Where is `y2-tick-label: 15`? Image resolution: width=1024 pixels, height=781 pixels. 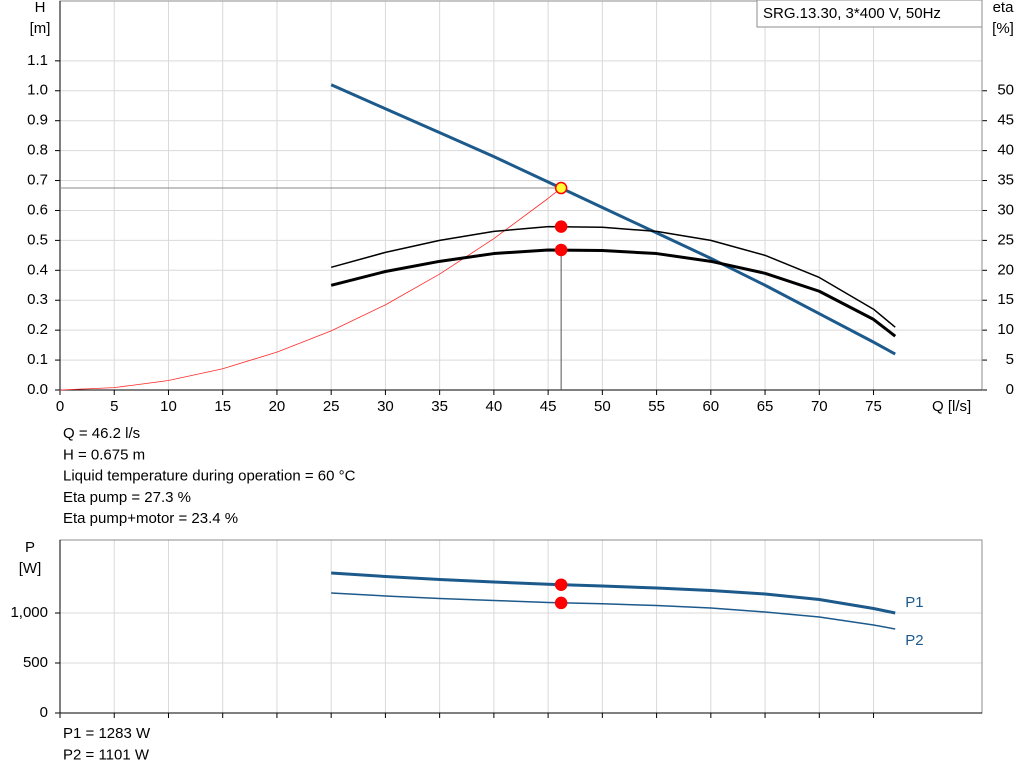 y2-tick-label: 15 is located at coordinates (1005, 299).